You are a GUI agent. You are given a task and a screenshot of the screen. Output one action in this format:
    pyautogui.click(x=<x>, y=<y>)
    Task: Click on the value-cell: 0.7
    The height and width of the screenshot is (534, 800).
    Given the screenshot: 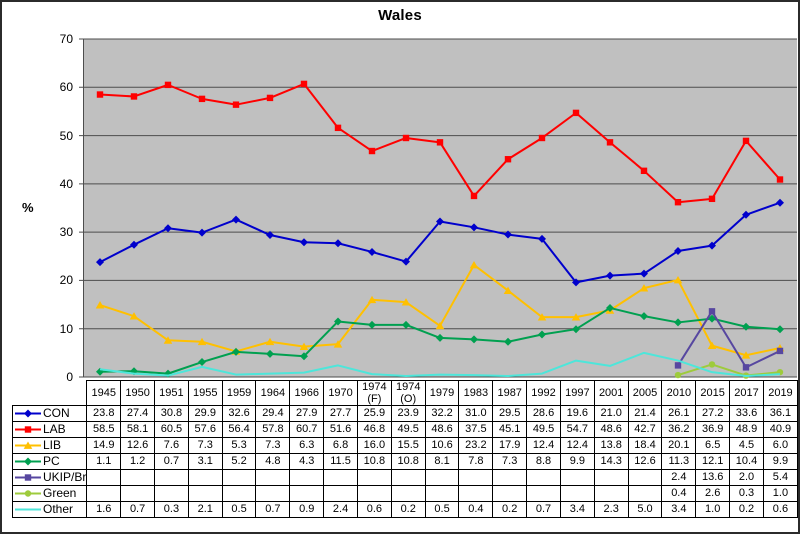 What is the action you would take?
    pyautogui.click(x=137, y=509)
    